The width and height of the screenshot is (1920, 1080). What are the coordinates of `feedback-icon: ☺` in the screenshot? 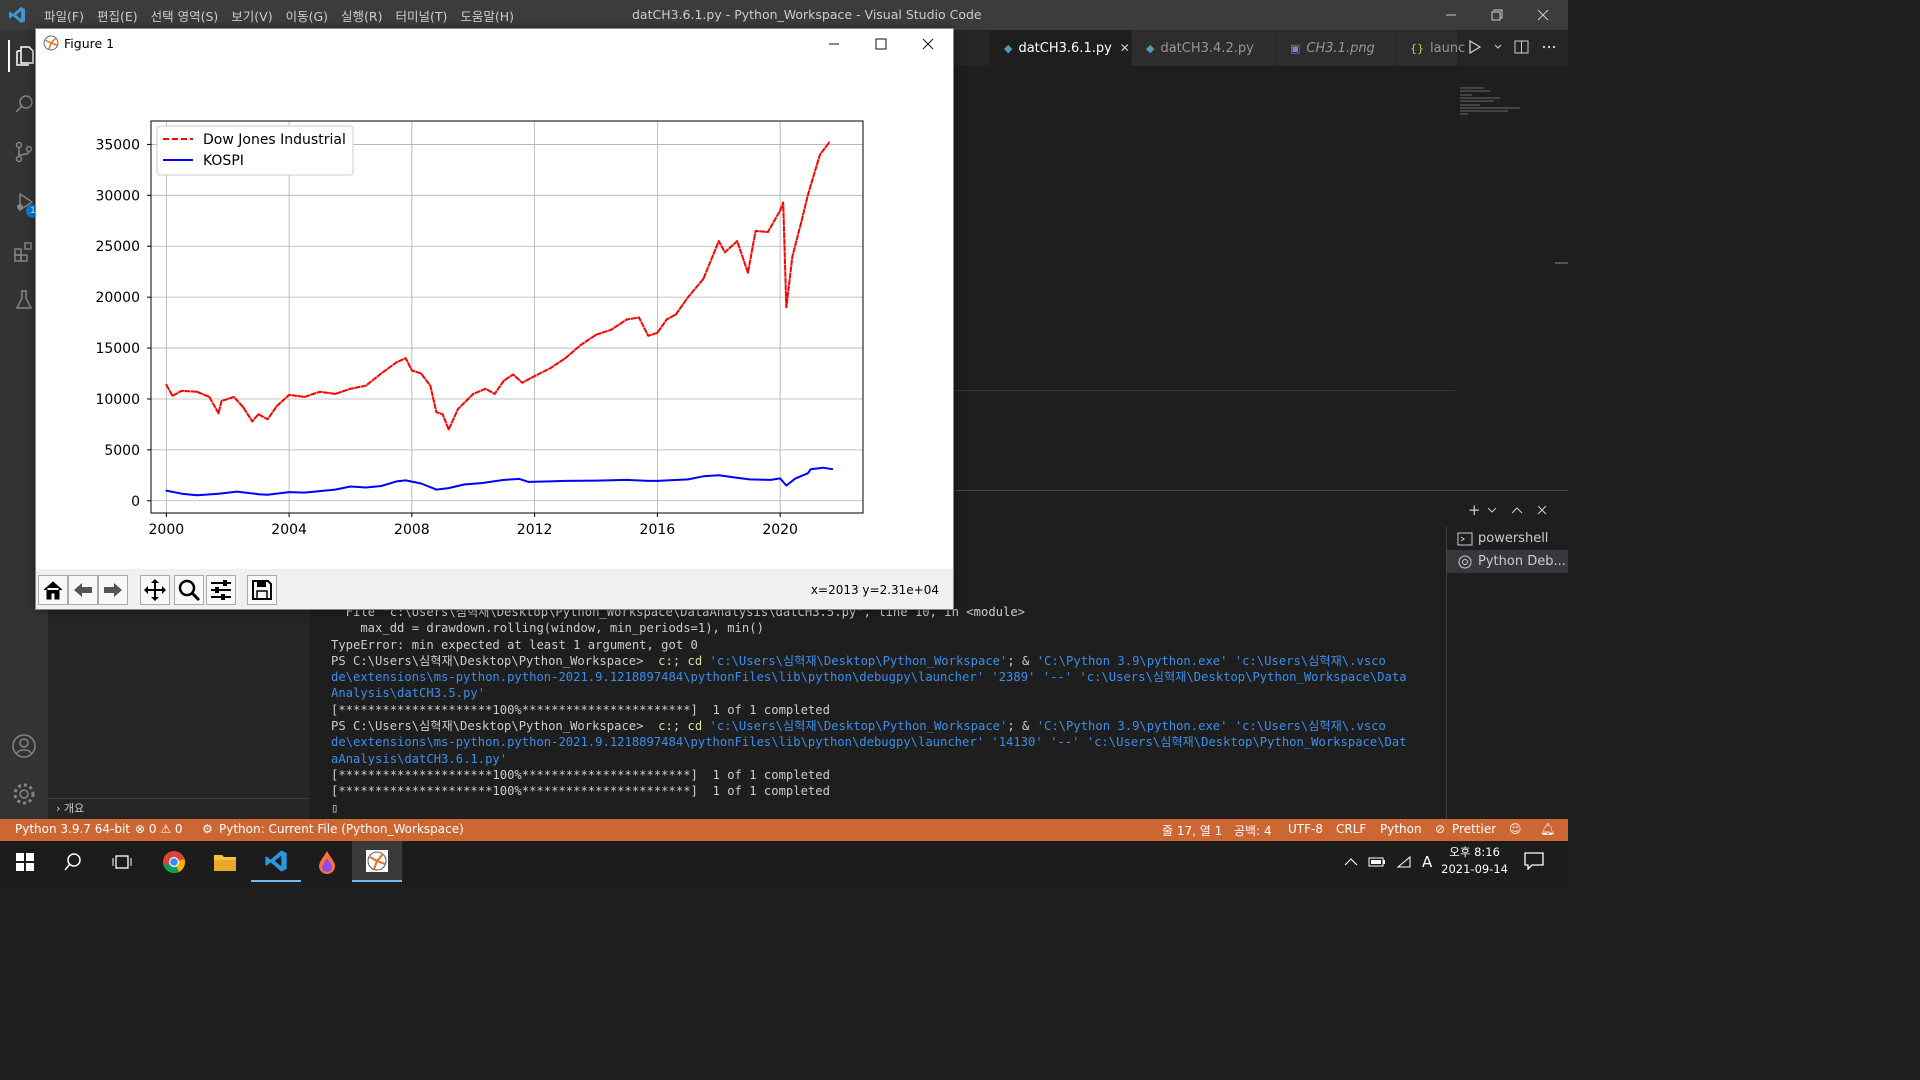 It's located at (1515, 829).